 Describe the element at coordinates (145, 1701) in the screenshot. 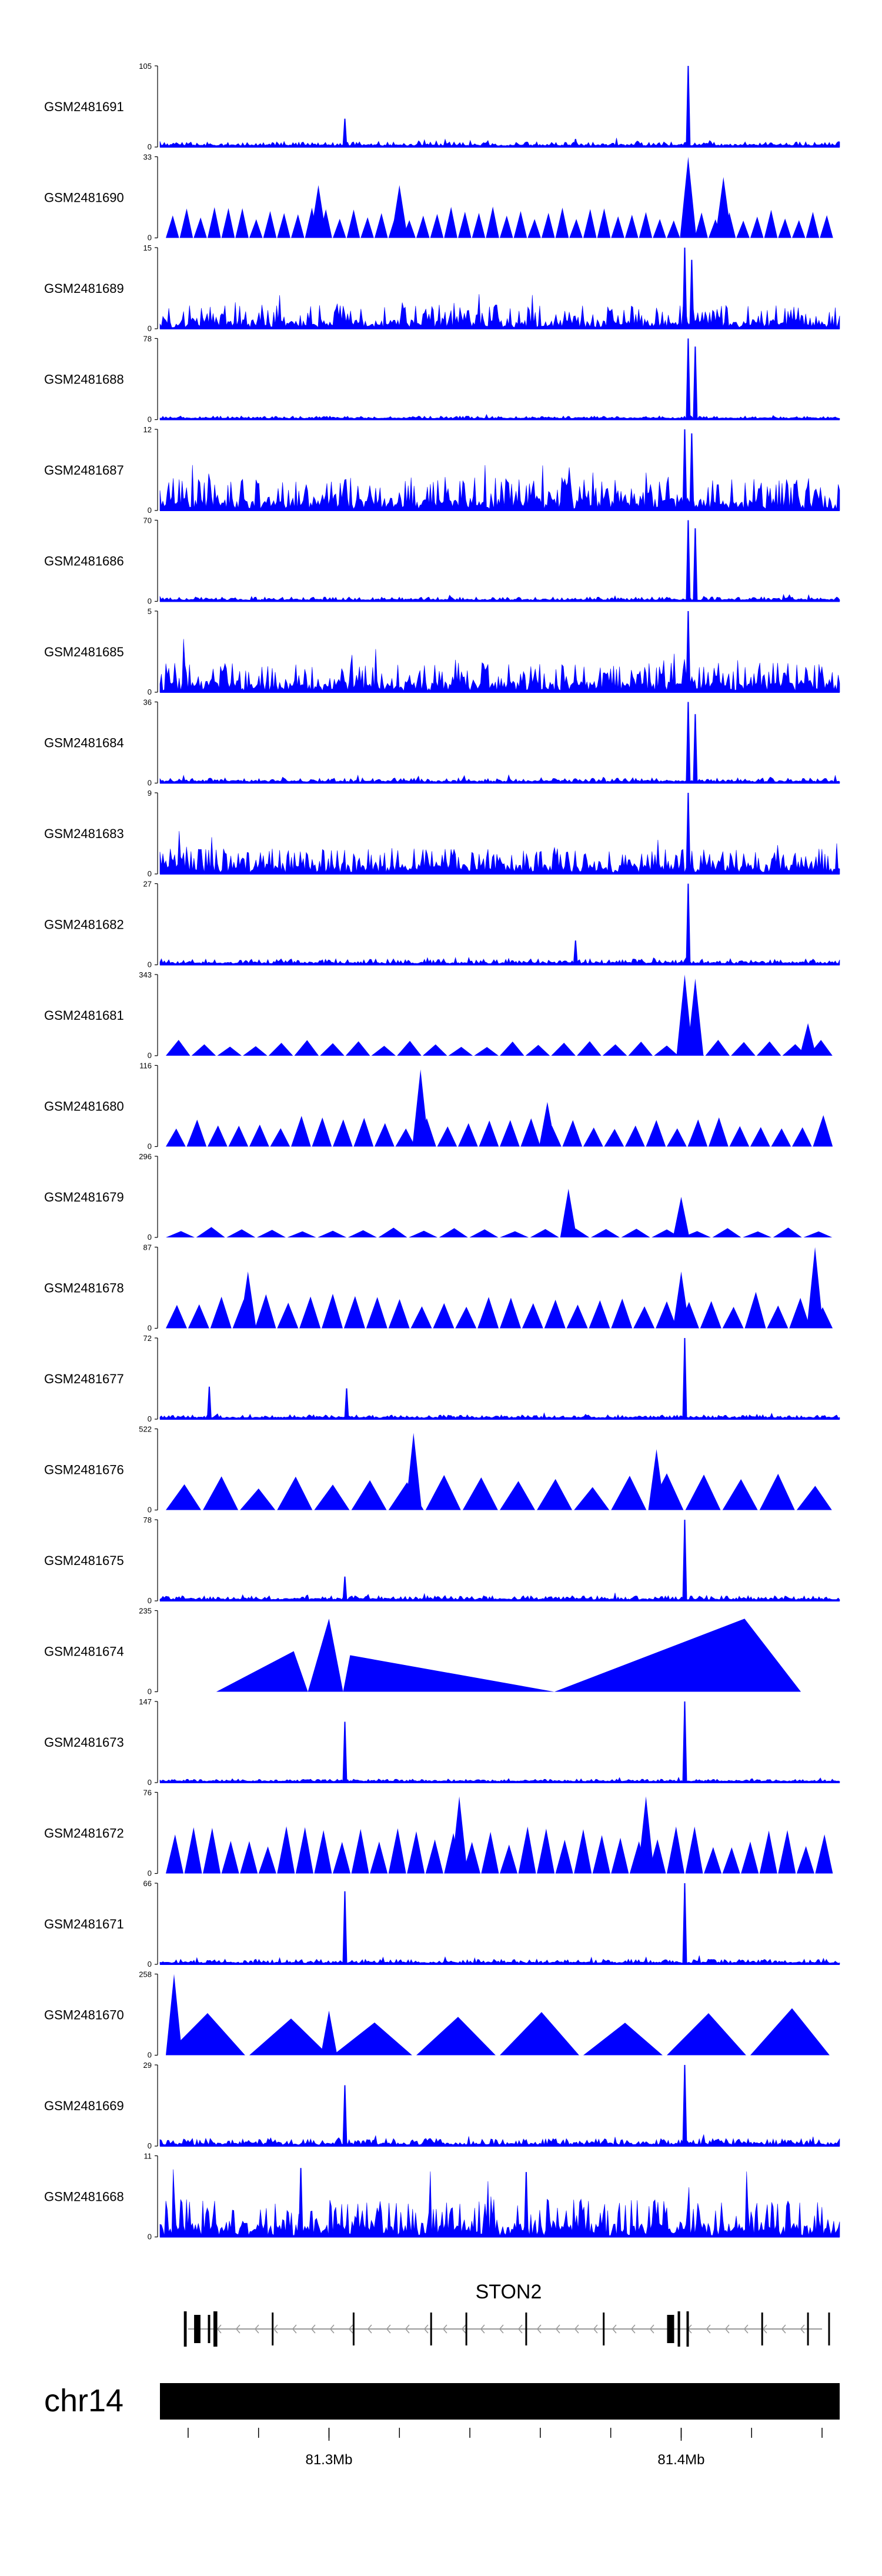

I see `y-max-label: 147` at that location.